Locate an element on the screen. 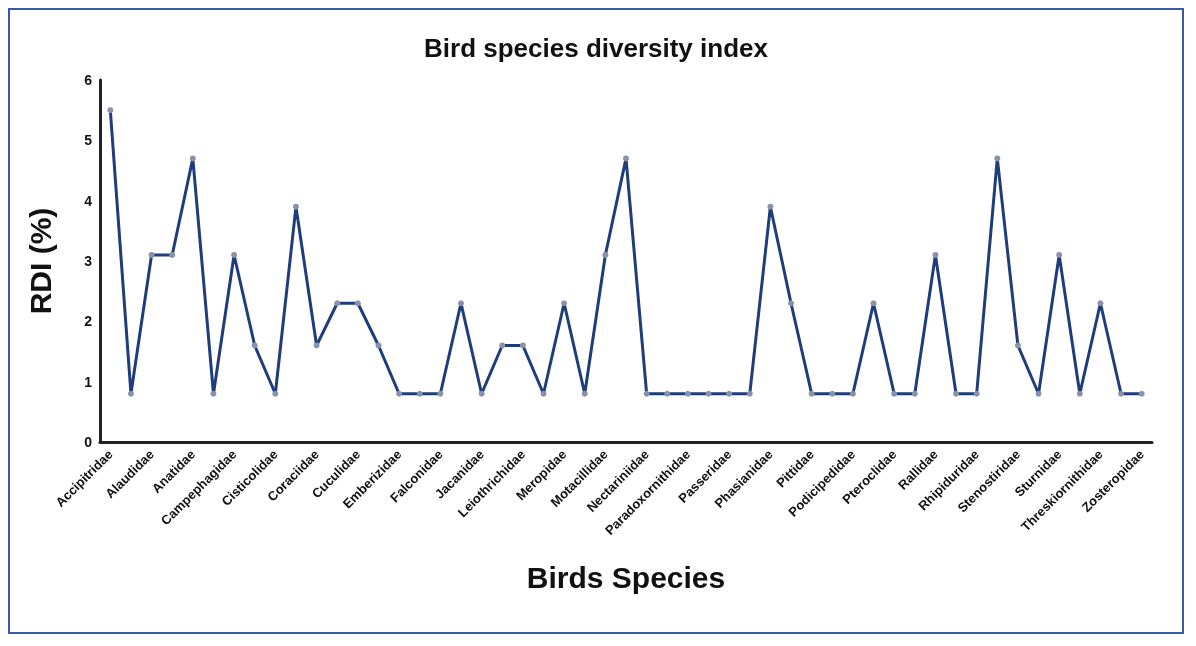  y-tick-label: 6 is located at coordinates (88, 80).